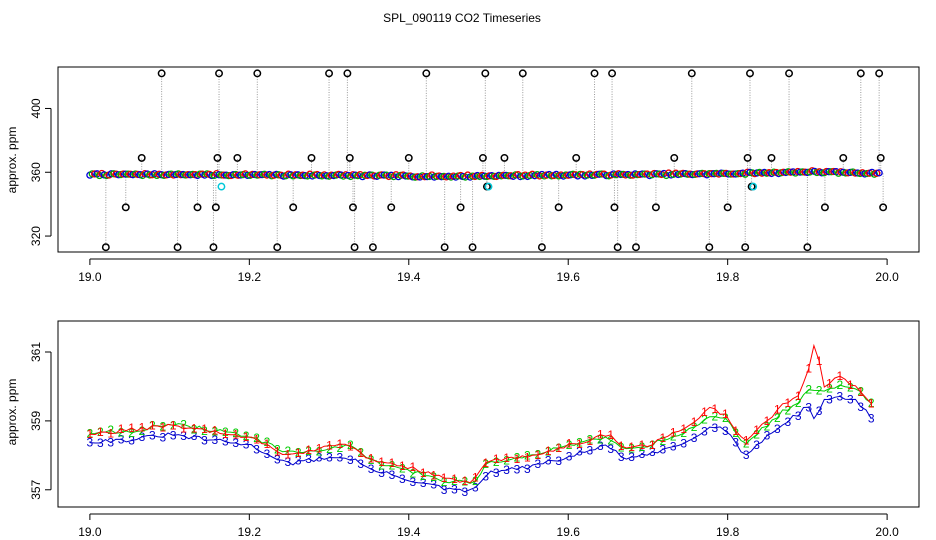 This screenshot has width=936, height=540. Describe the element at coordinates (409, 532) in the screenshot. I see `x-tick-label-bottom-2: 19.4` at that location.